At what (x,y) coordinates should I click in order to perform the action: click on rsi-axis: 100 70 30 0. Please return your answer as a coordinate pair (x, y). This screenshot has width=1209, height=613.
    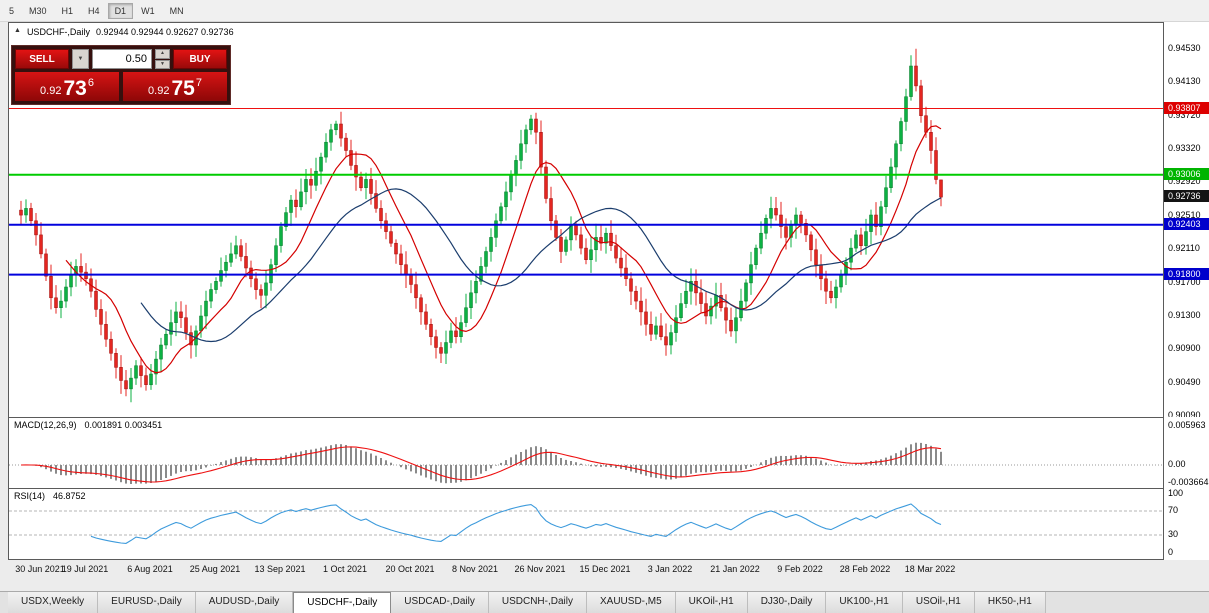
    Looking at the image, I should click on (1186, 524).